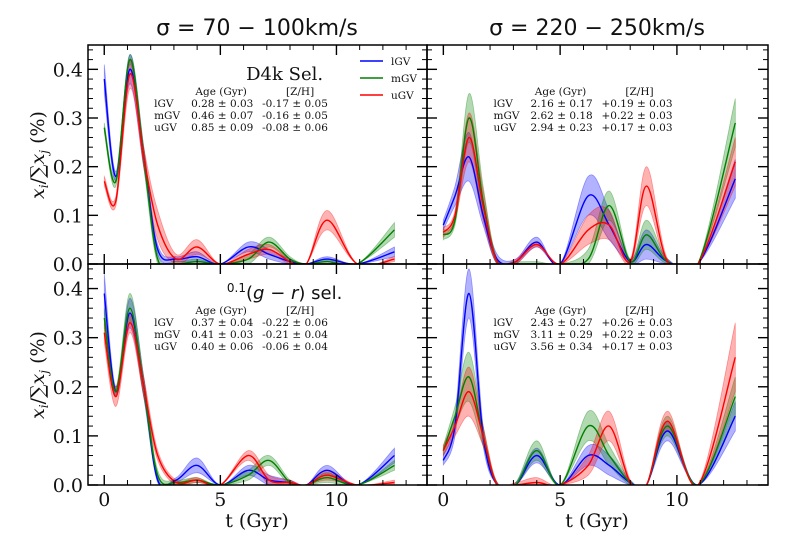 The width and height of the screenshot is (790, 553). Describe the element at coordinates (636, 104) in the screenshot. I see `table-cell: +0.19 ± 0.03` at that location.